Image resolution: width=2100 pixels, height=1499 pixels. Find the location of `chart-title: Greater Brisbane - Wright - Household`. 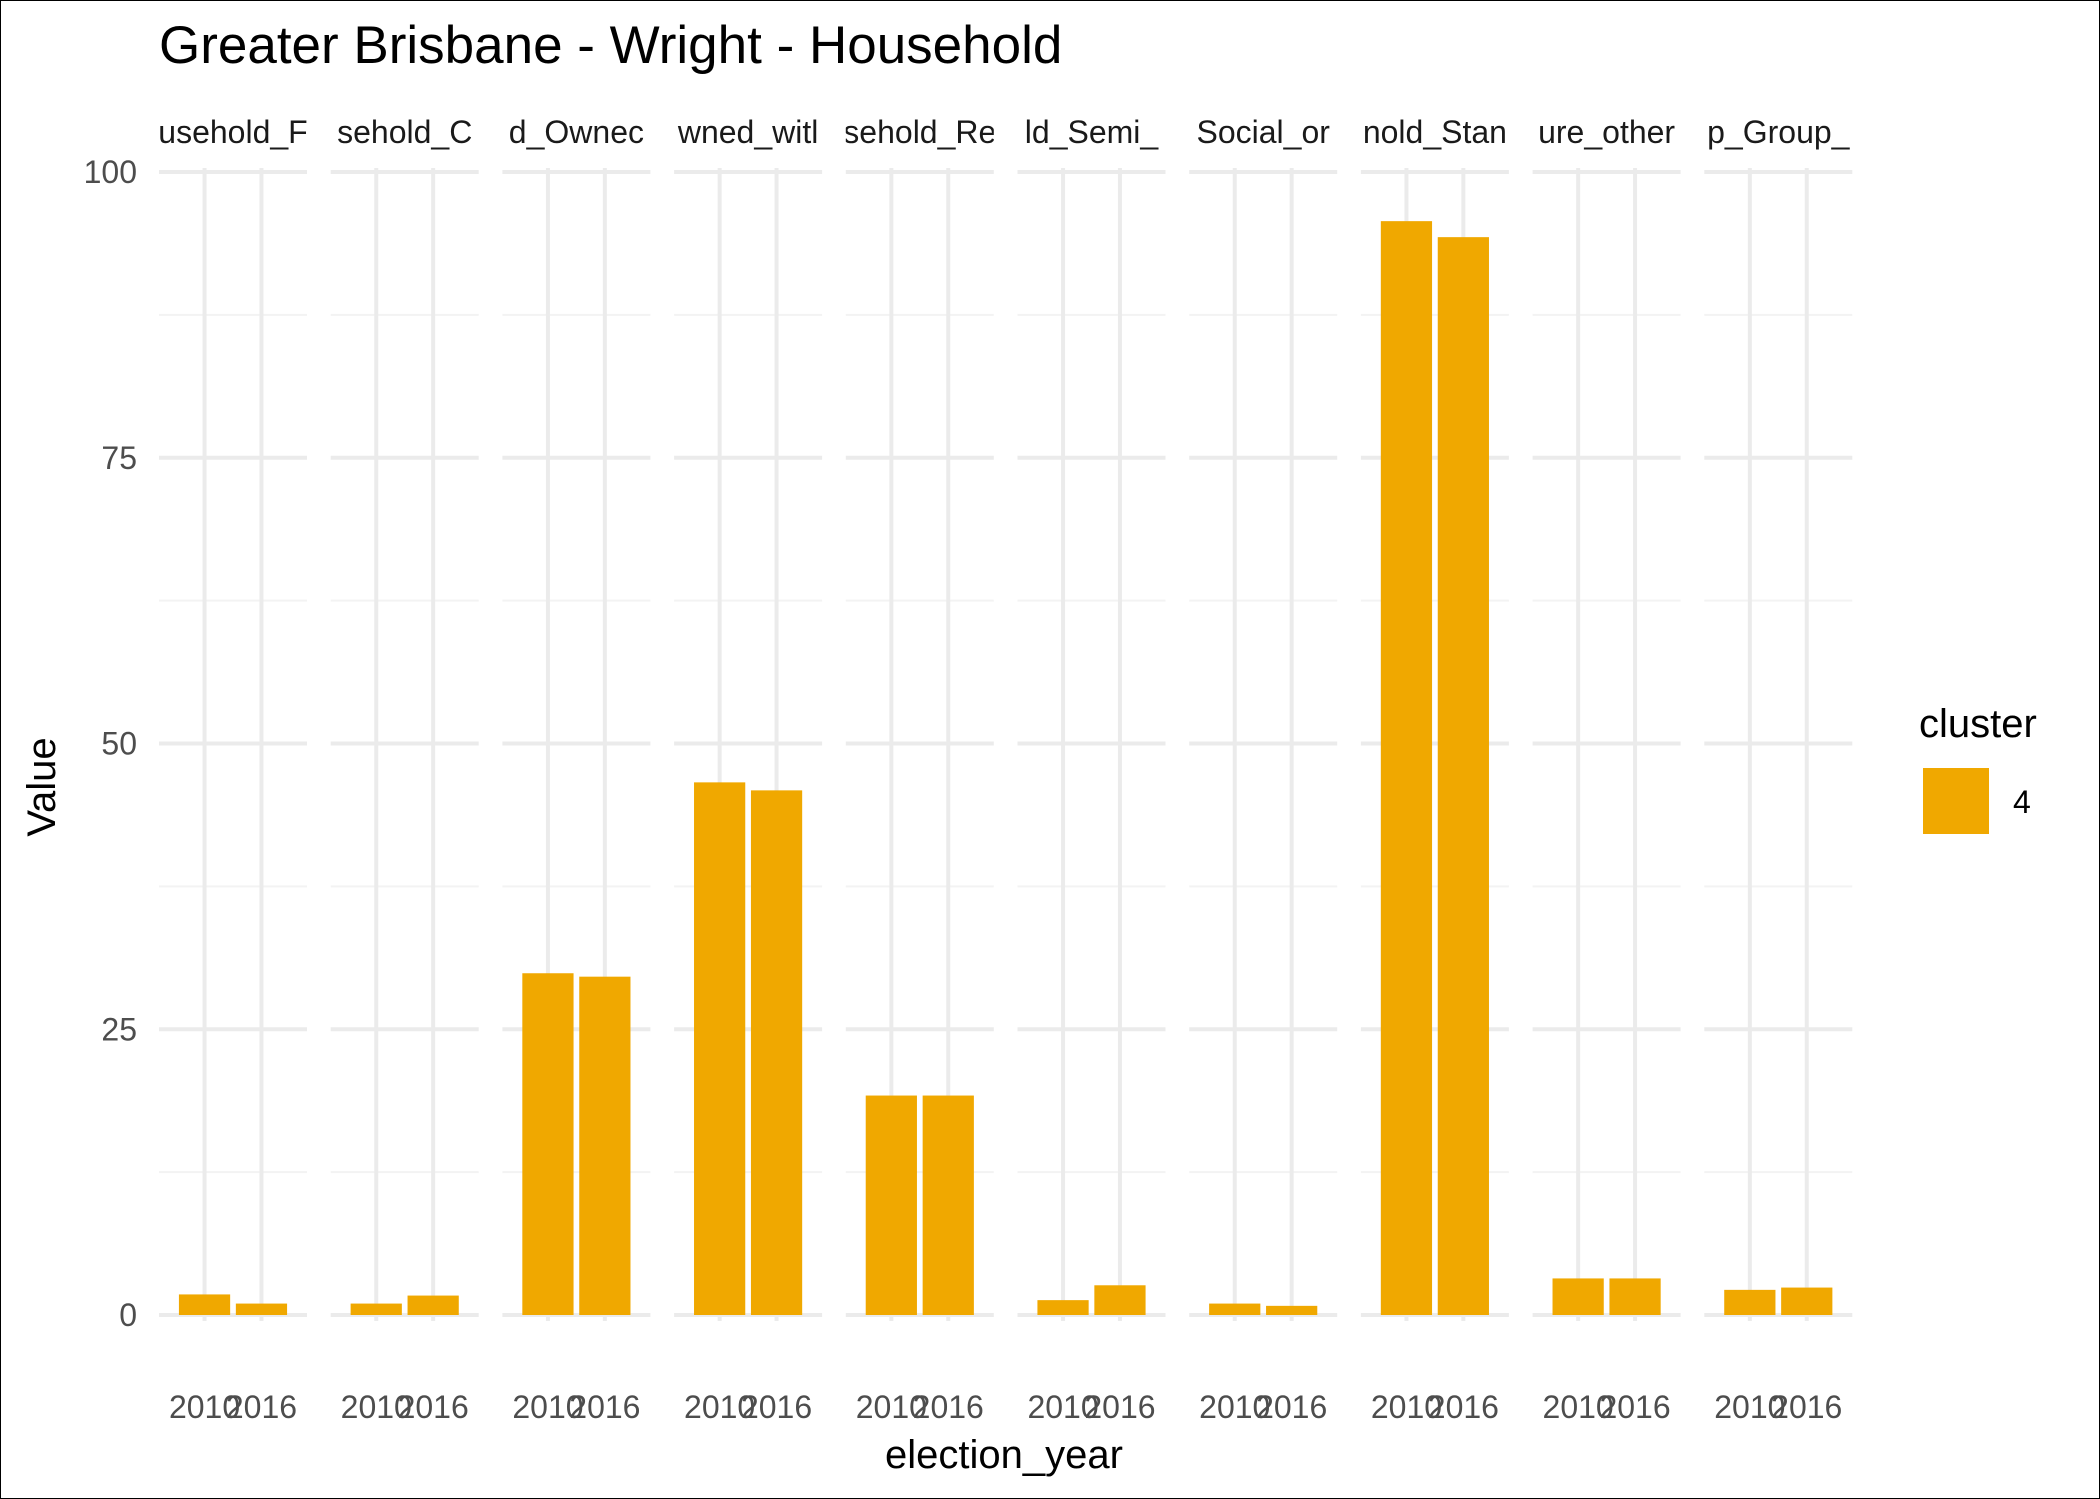

chart-title: Greater Brisbane - Wright - Household is located at coordinates (610, 45).